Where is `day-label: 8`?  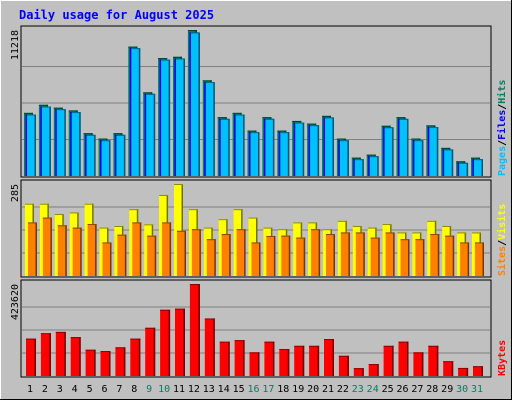 day-label: 8 is located at coordinates (134, 389).